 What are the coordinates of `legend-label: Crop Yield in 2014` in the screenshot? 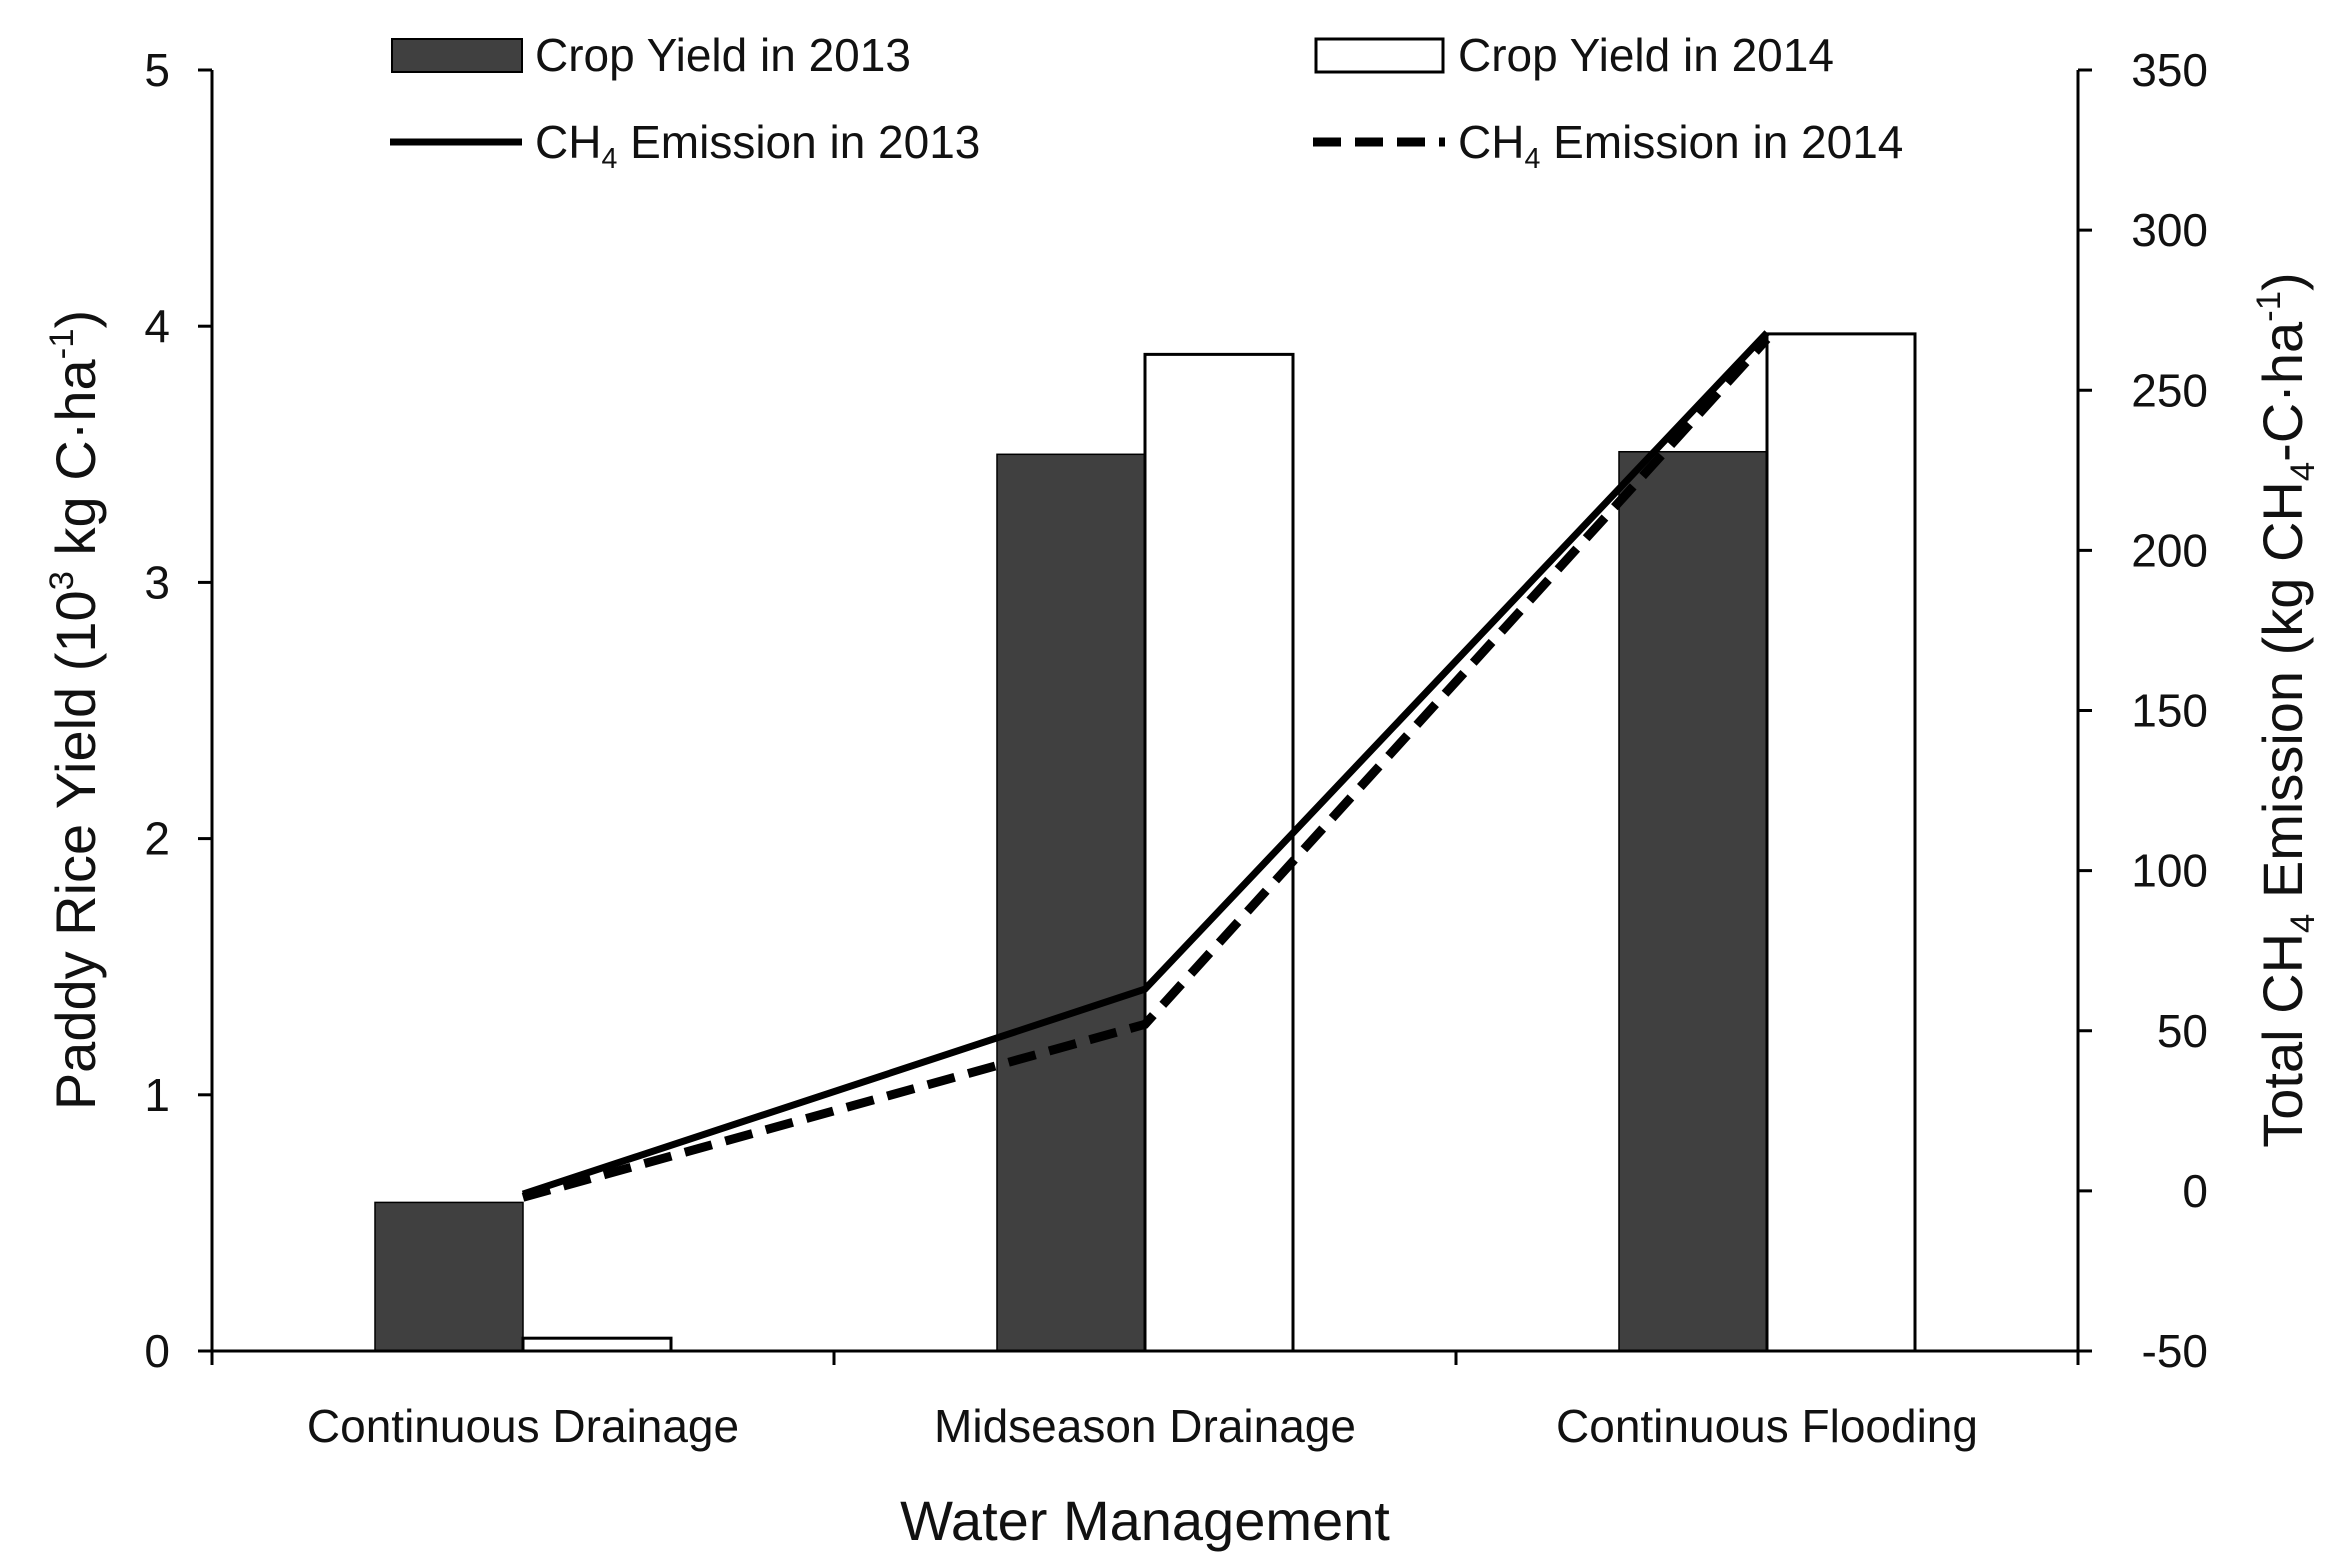 It's located at (1646, 55).